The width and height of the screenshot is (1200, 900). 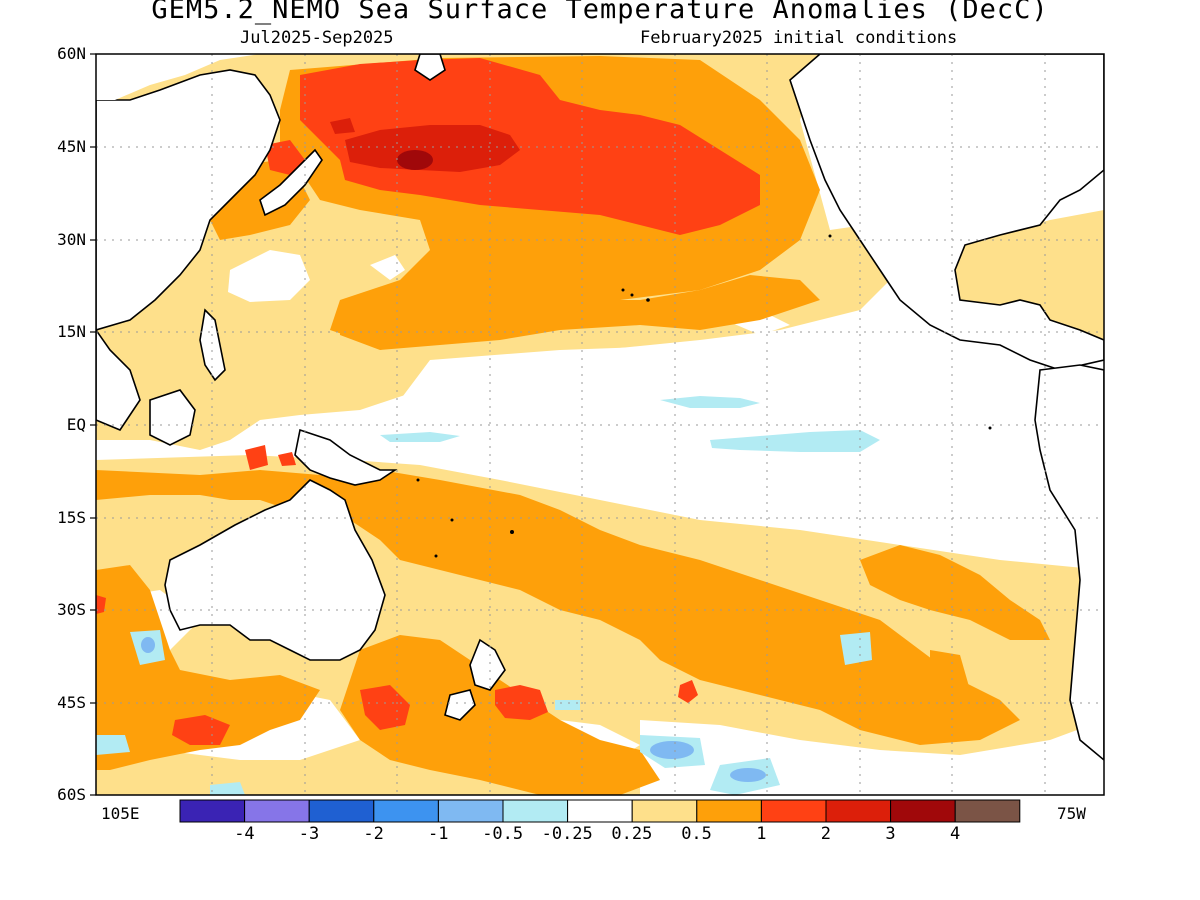 What do you see at coordinates (567, 834) in the screenshot?
I see `colorbar-tick-label: -0.25` at bounding box center [567, 834].